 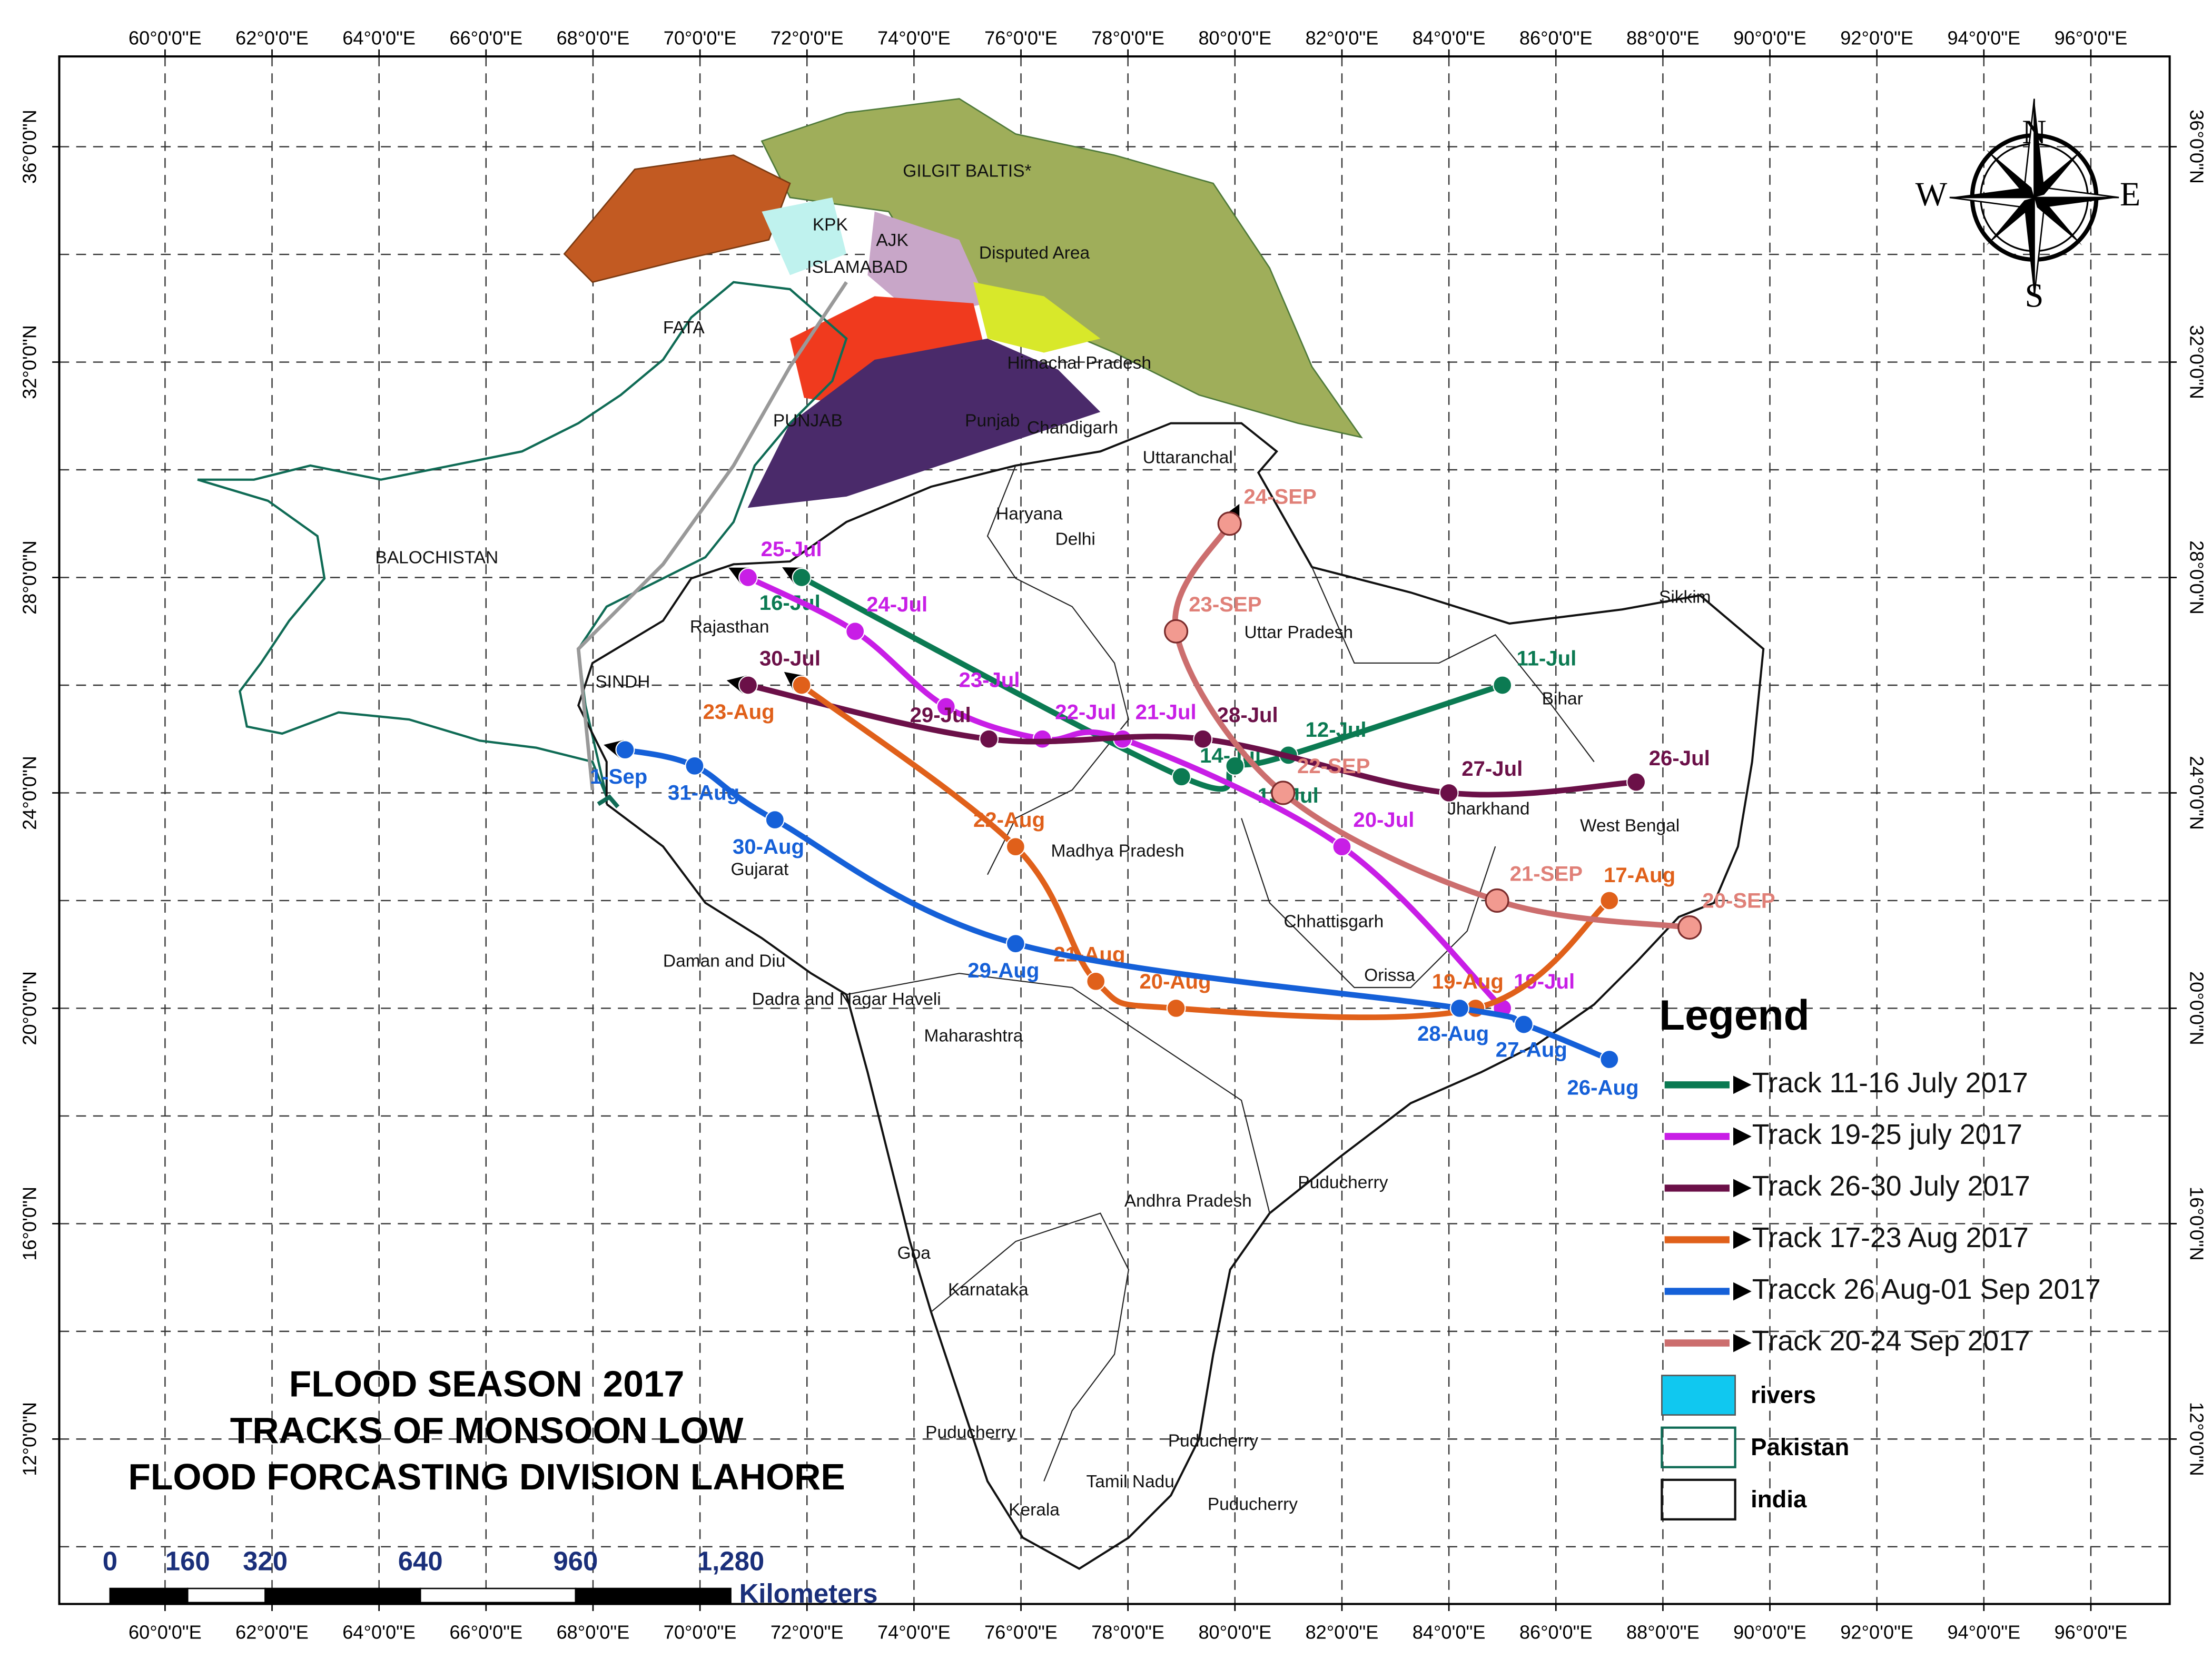 What do you see at coordinates (1891, 1186) in the screenshot?
I see `legend-label: Track 26-30 July 2017` at bounding box center [1891, 1186].